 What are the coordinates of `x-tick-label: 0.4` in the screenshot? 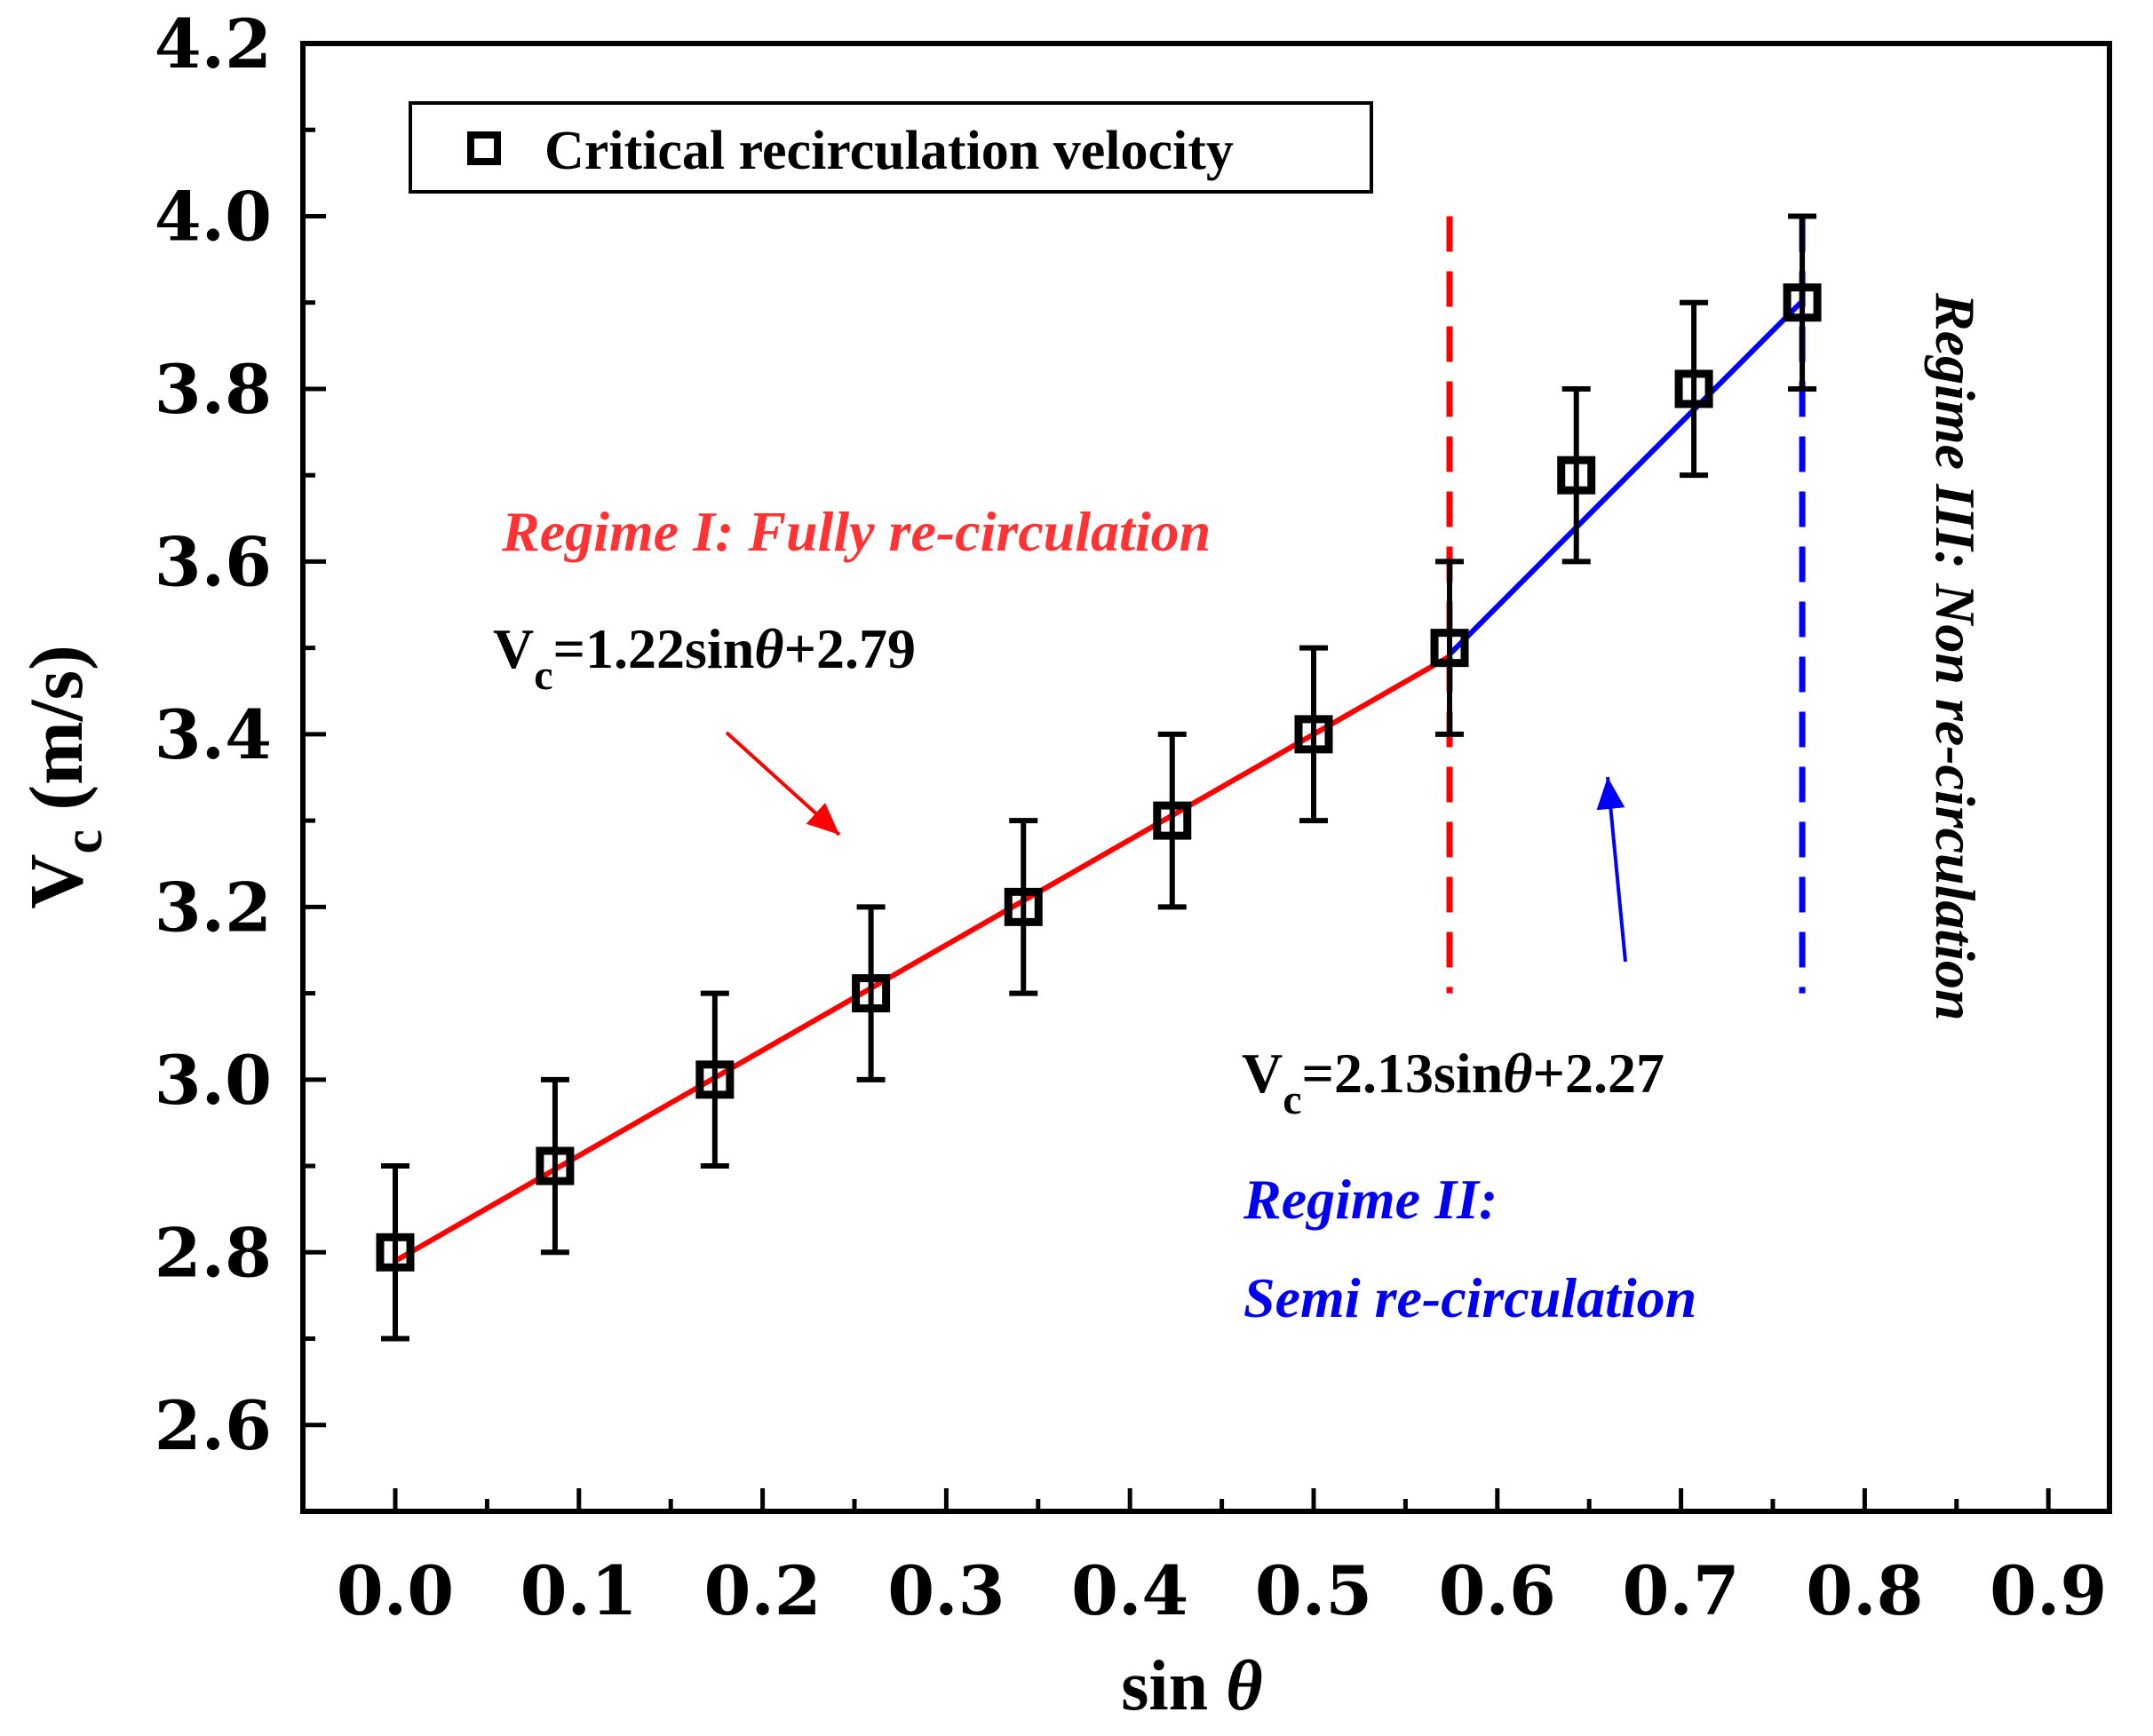 It's located at (1129, 1590).